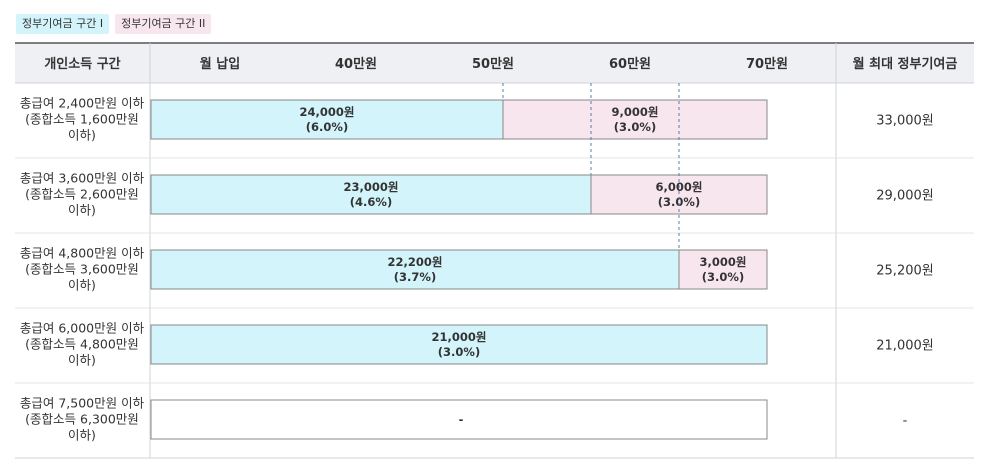 The image size is (989, 468). Describe the element at coordinates (163, 24) in the screenshot. I see `legend-tier2: 정부기여금 구간 II` at that location.